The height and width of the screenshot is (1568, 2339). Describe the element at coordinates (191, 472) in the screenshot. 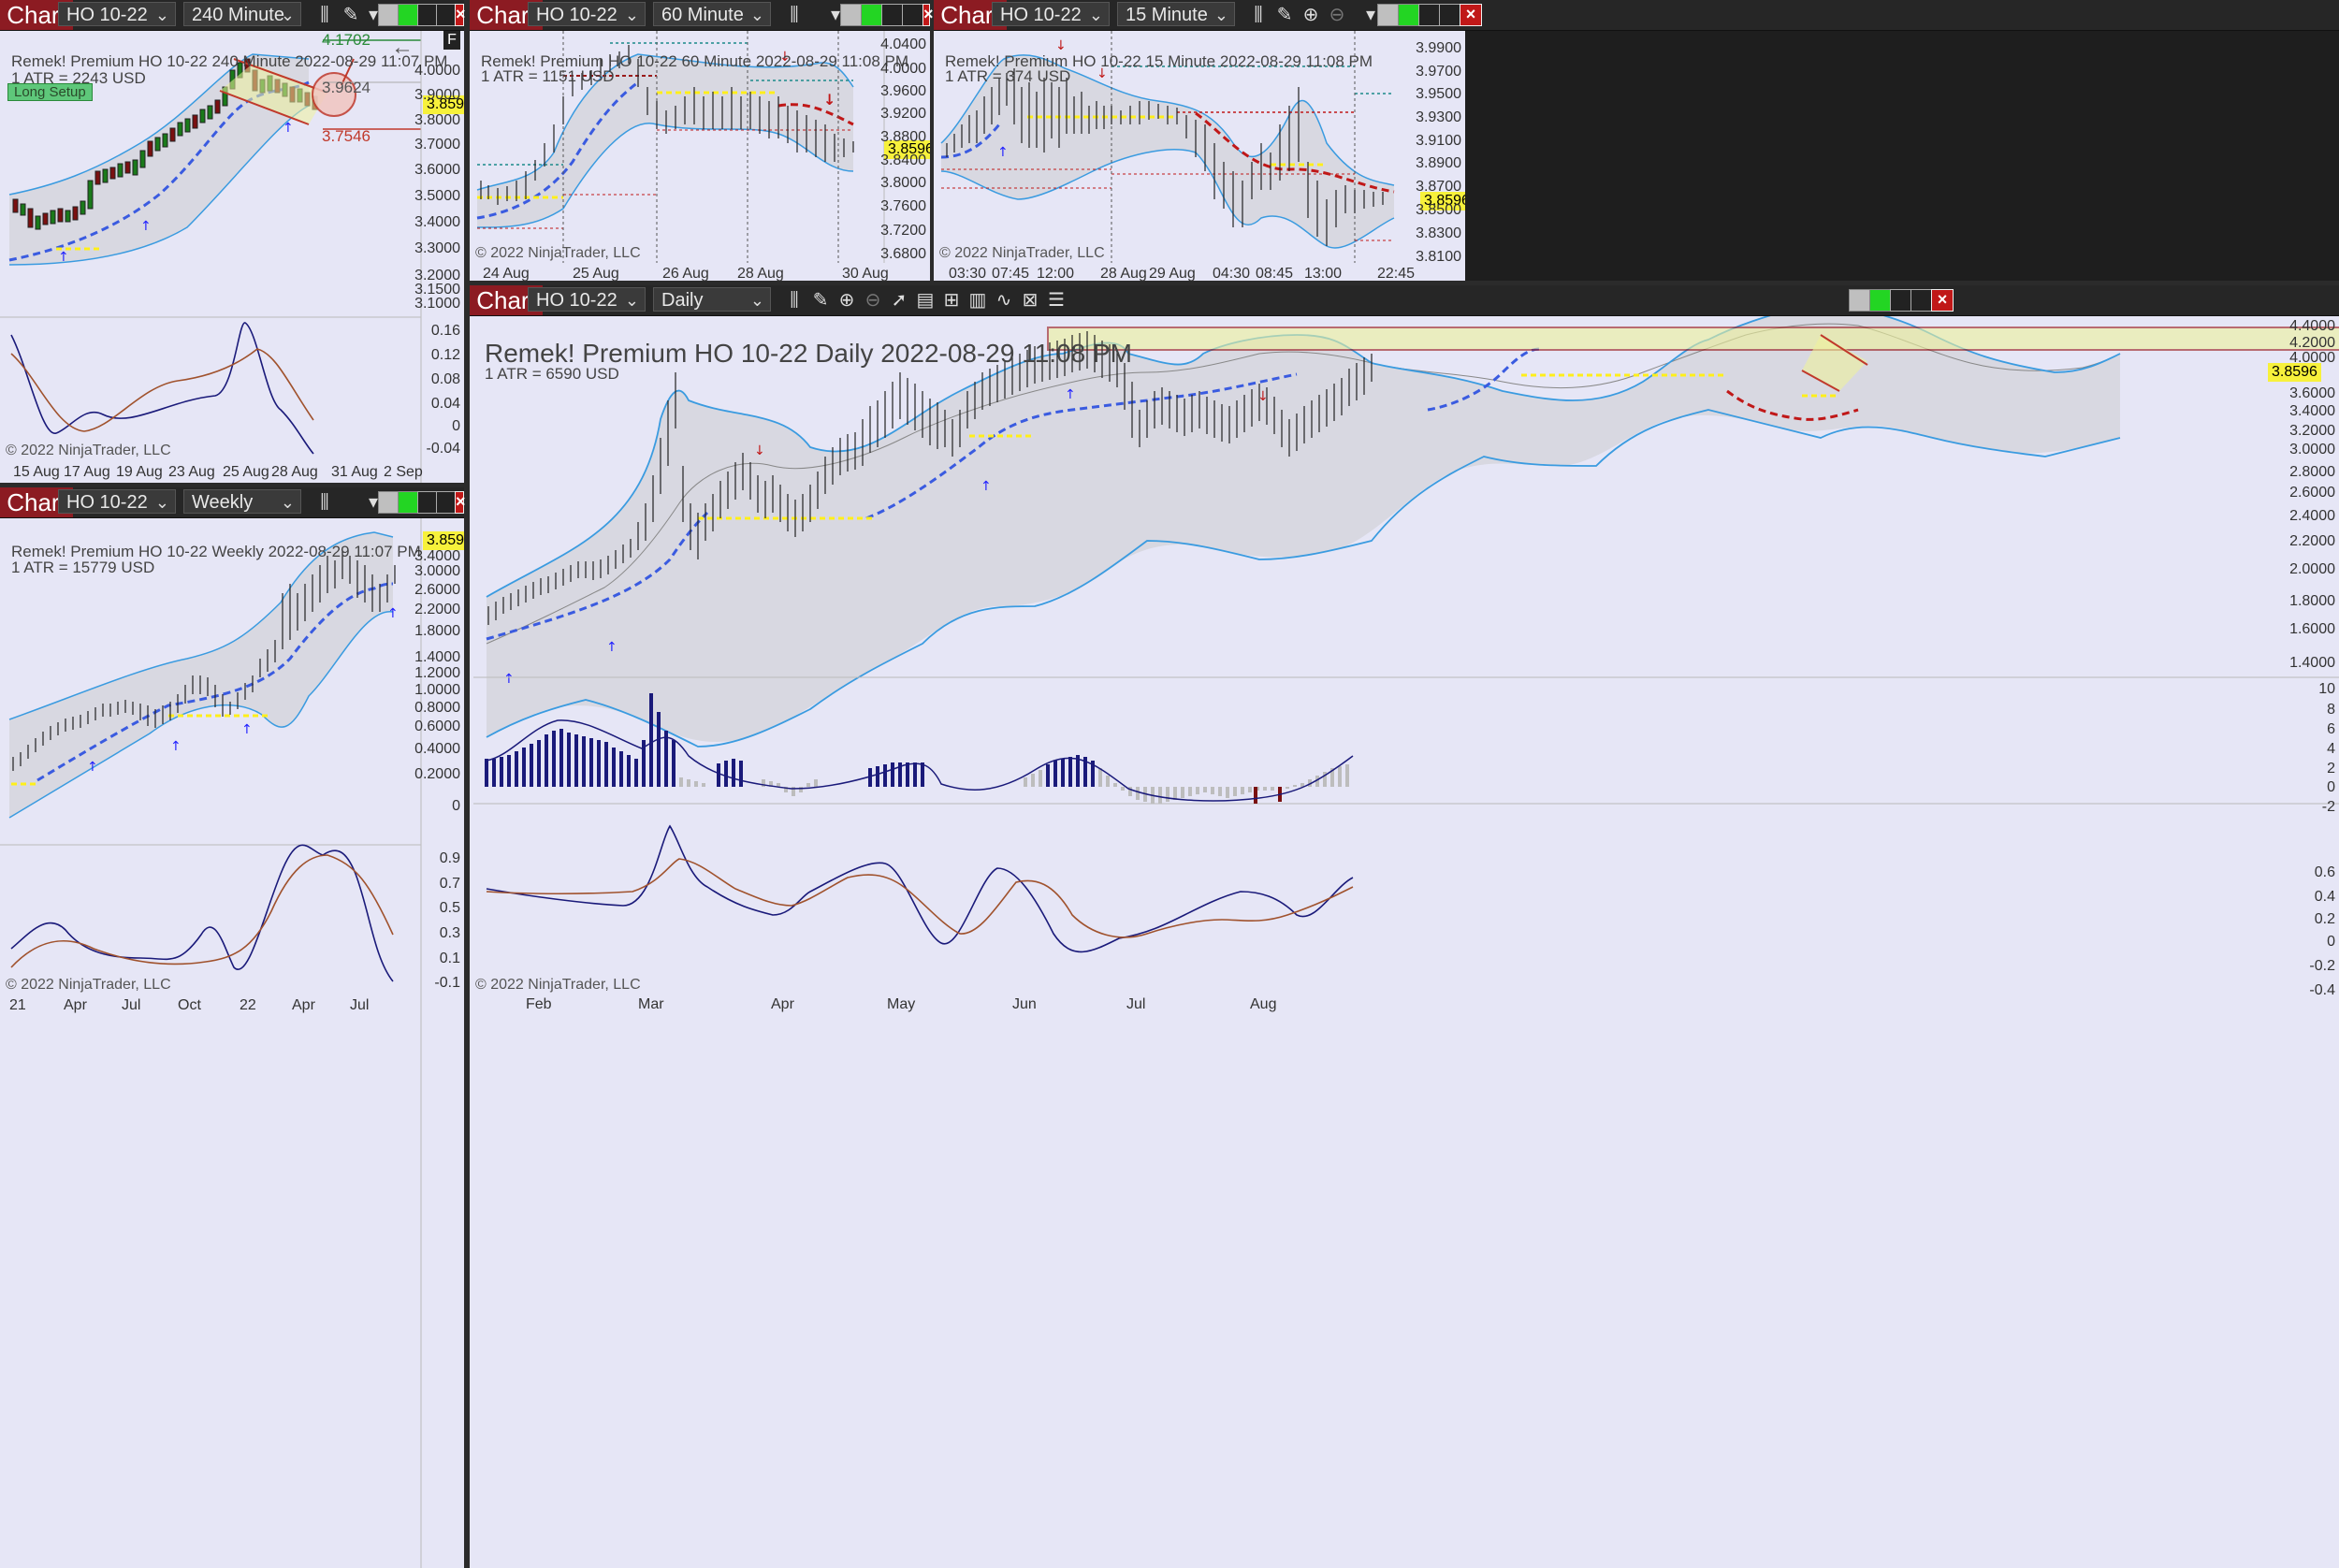

I see `x-axis-label: 23 Aug` at that location.